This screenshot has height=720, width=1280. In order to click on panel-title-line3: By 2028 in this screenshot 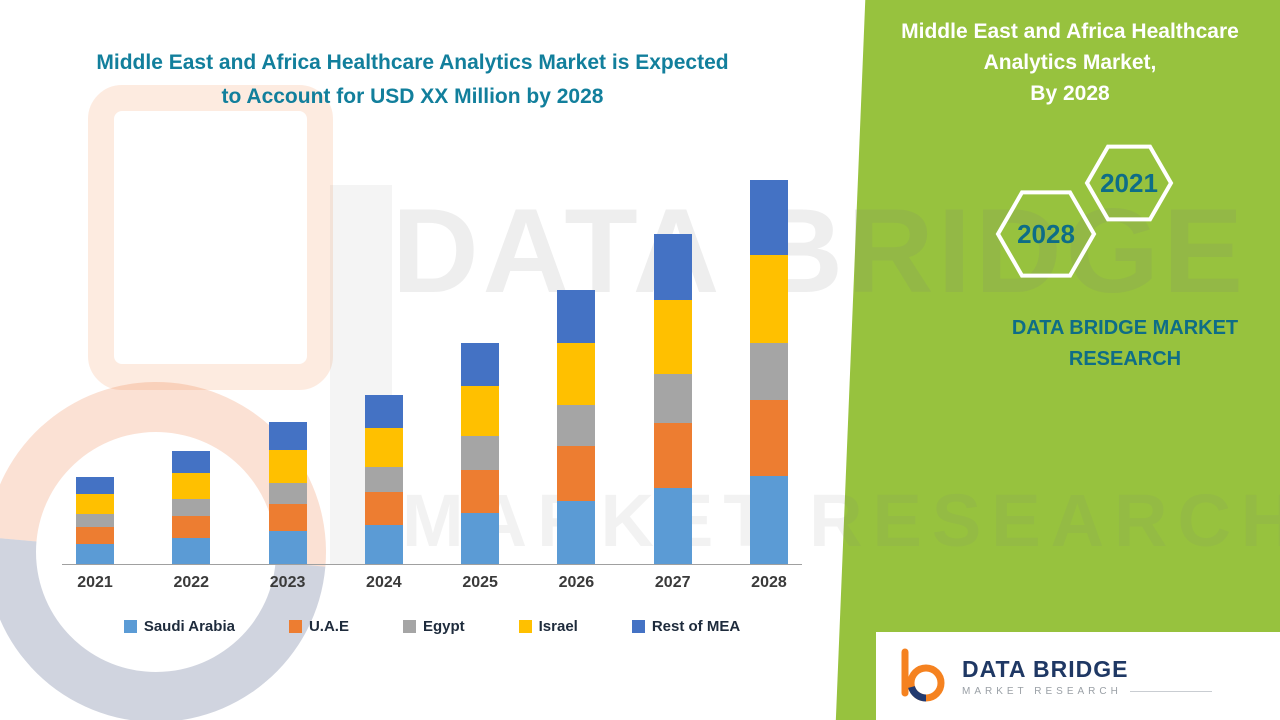, I will do `click(1070, 93)`.